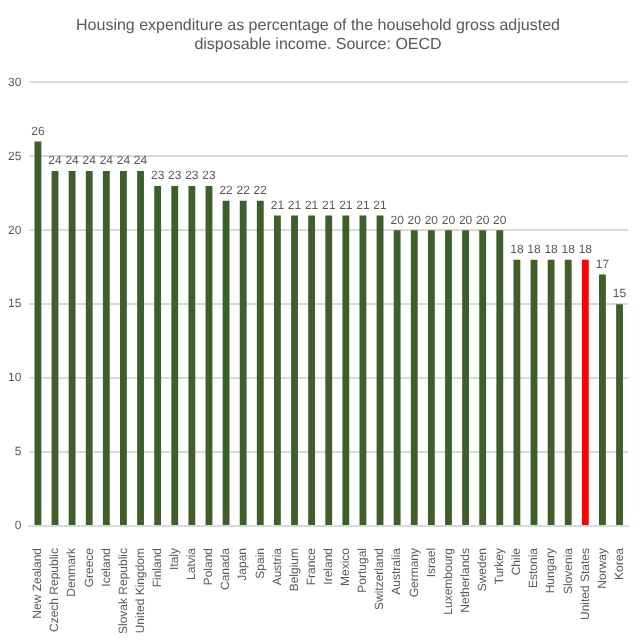  What do you see at coordinates (318, 25) in the screenshot?
I see `text: Housing expenditure as percentage of the household gross adjusted` at bounding box center [318, 25].